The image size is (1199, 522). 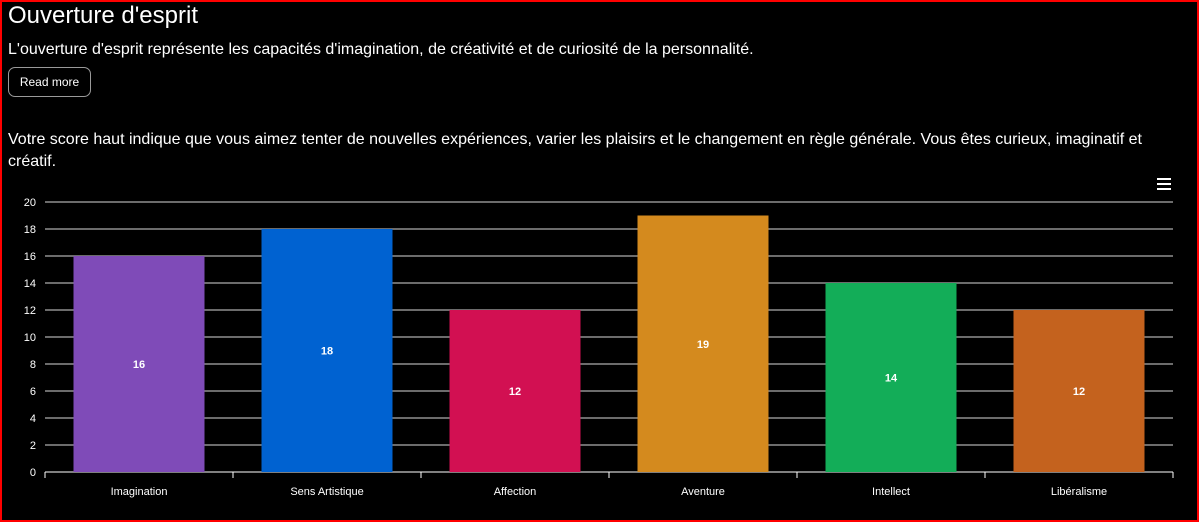 I want to click on x-tick-label: Intellect, so click(x=891, y=492).